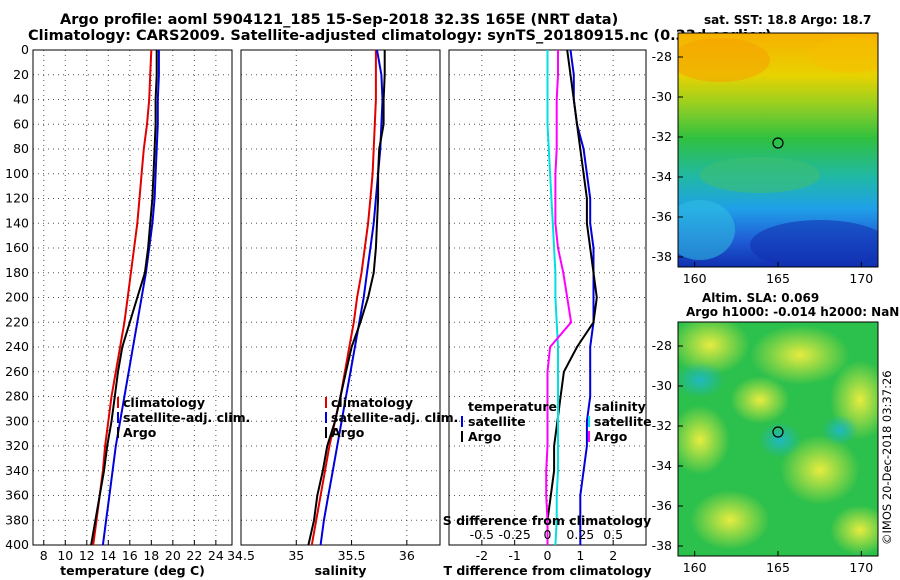 This screenshot has width=900, height=580. Describe the element at coordinates (514, 555) in the screenshot. I see `x-tick-label: -1` at that location.